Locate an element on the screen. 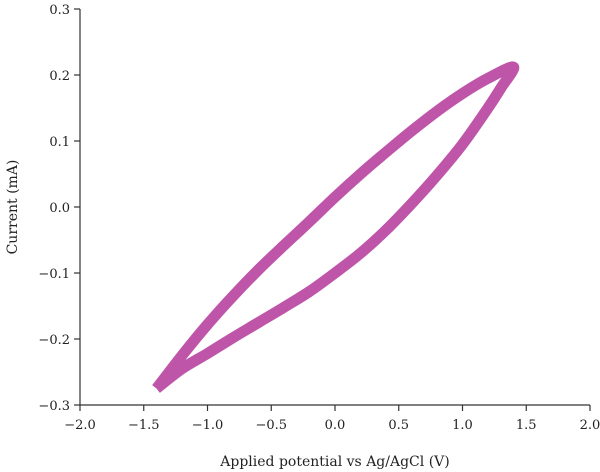 The image size is (600, 472). x-axis-title: Applied potential vs Ag/AgCl (V) is located at coordinates (334, 462).